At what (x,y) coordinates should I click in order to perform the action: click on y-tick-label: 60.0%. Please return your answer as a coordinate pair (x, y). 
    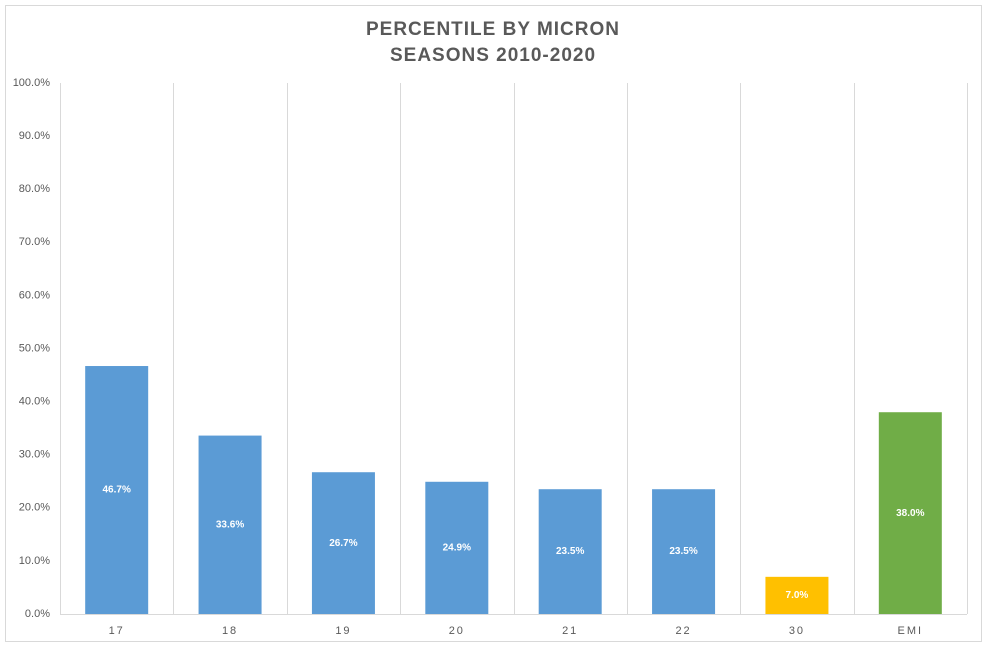
    Looking at the image, I should click on (34, 295).